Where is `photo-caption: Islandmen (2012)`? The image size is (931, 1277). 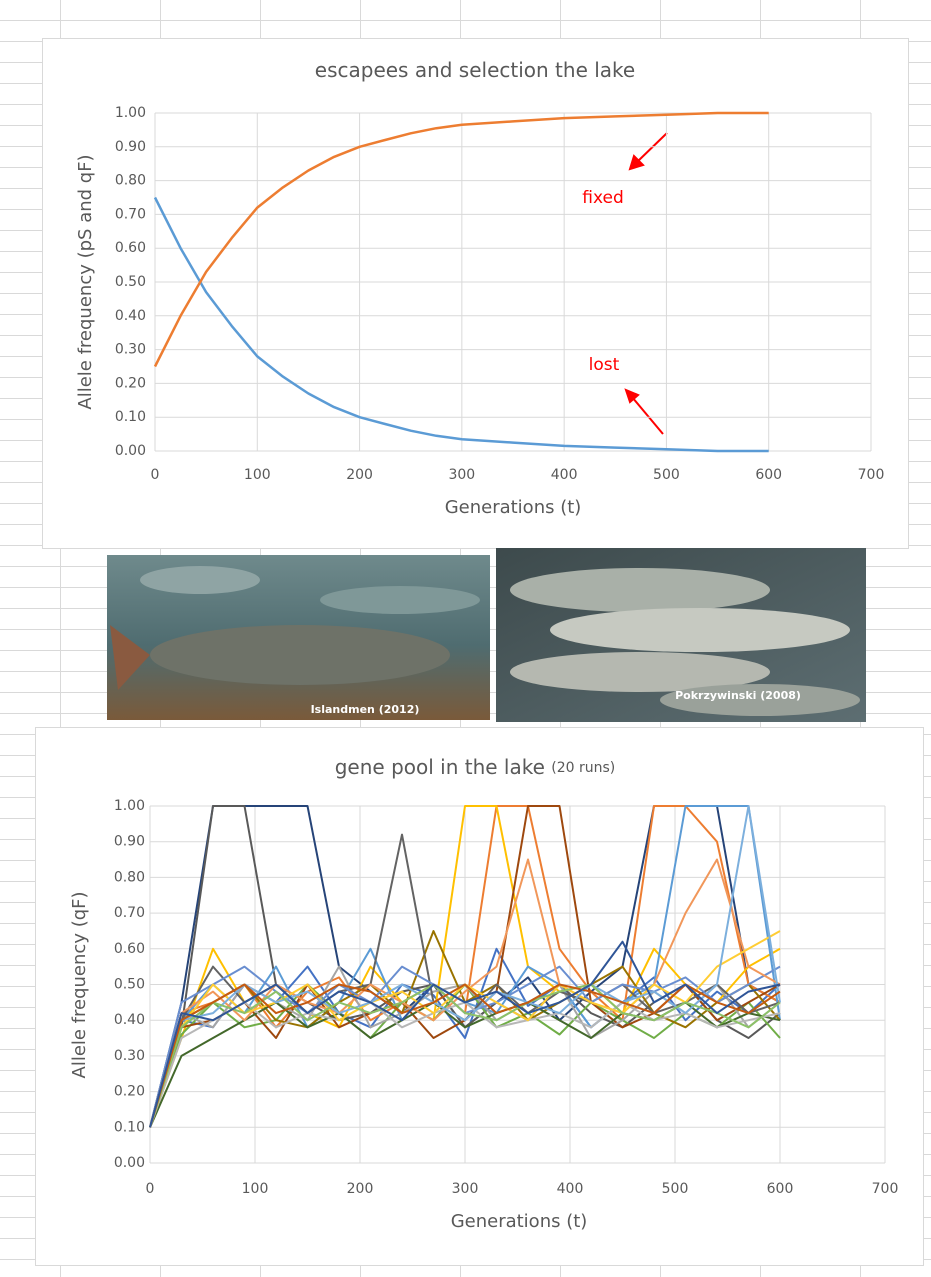
photo-caption: Islandmen (2012) is located at coordinates (365, 709).